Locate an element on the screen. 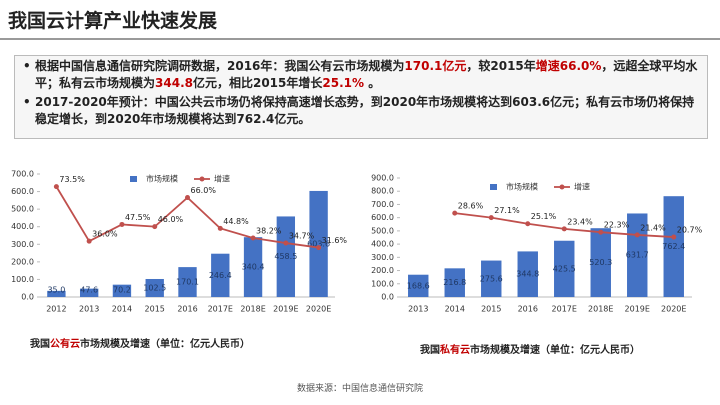  bar-label: 340.4 is located at coordinates (253, 267).